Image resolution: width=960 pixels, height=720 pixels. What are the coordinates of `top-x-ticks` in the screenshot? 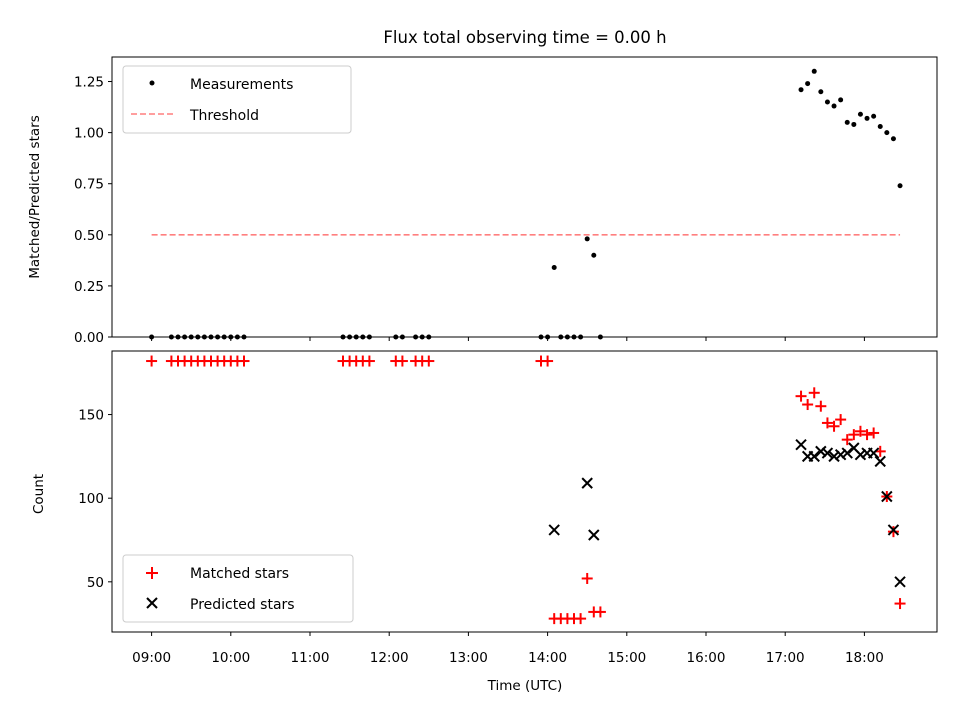 It's located at (508, 339).